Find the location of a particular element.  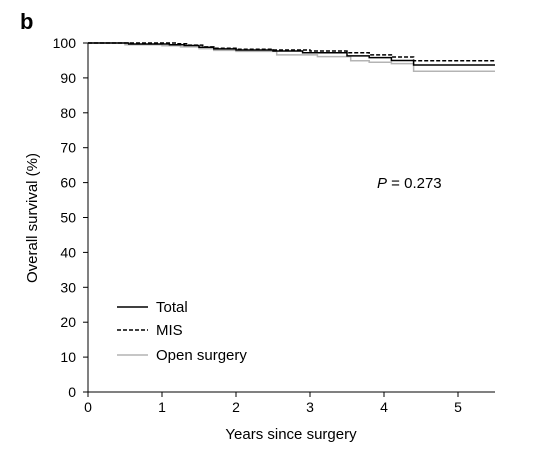

legend-label: MIS is located at coordinates (169, 330).